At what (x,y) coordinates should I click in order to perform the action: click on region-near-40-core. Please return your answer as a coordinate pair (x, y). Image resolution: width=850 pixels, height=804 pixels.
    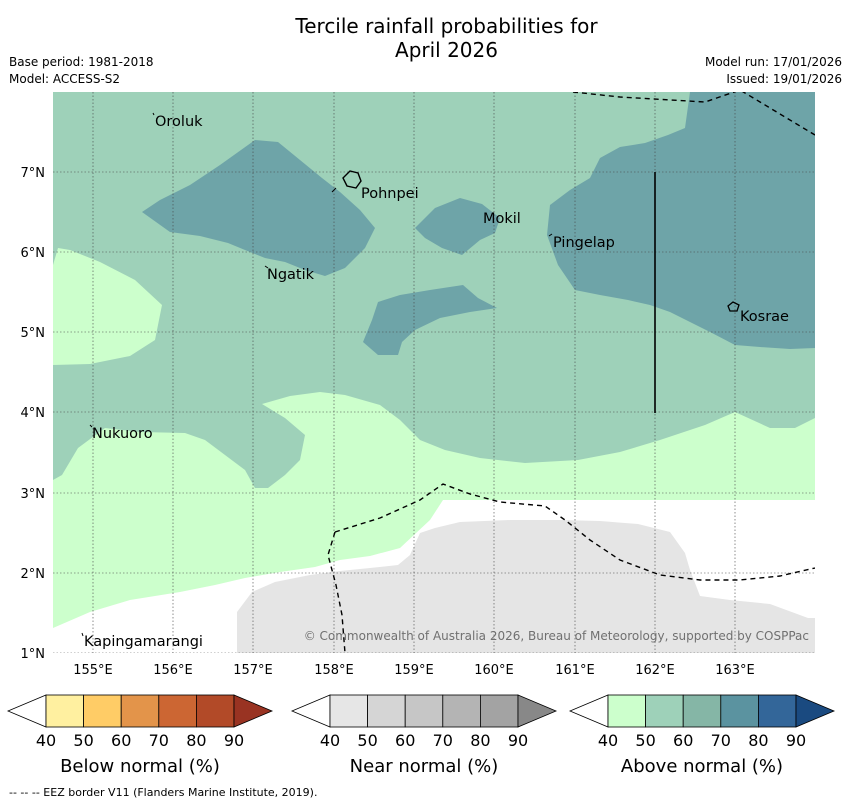
    Looking at the image, I should click on (526, 586).